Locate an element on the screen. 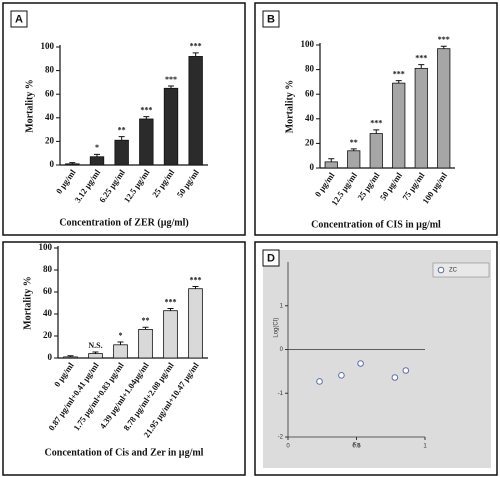 The image size is (500, 477). panel-label: B is located at coordinates (271, 19).